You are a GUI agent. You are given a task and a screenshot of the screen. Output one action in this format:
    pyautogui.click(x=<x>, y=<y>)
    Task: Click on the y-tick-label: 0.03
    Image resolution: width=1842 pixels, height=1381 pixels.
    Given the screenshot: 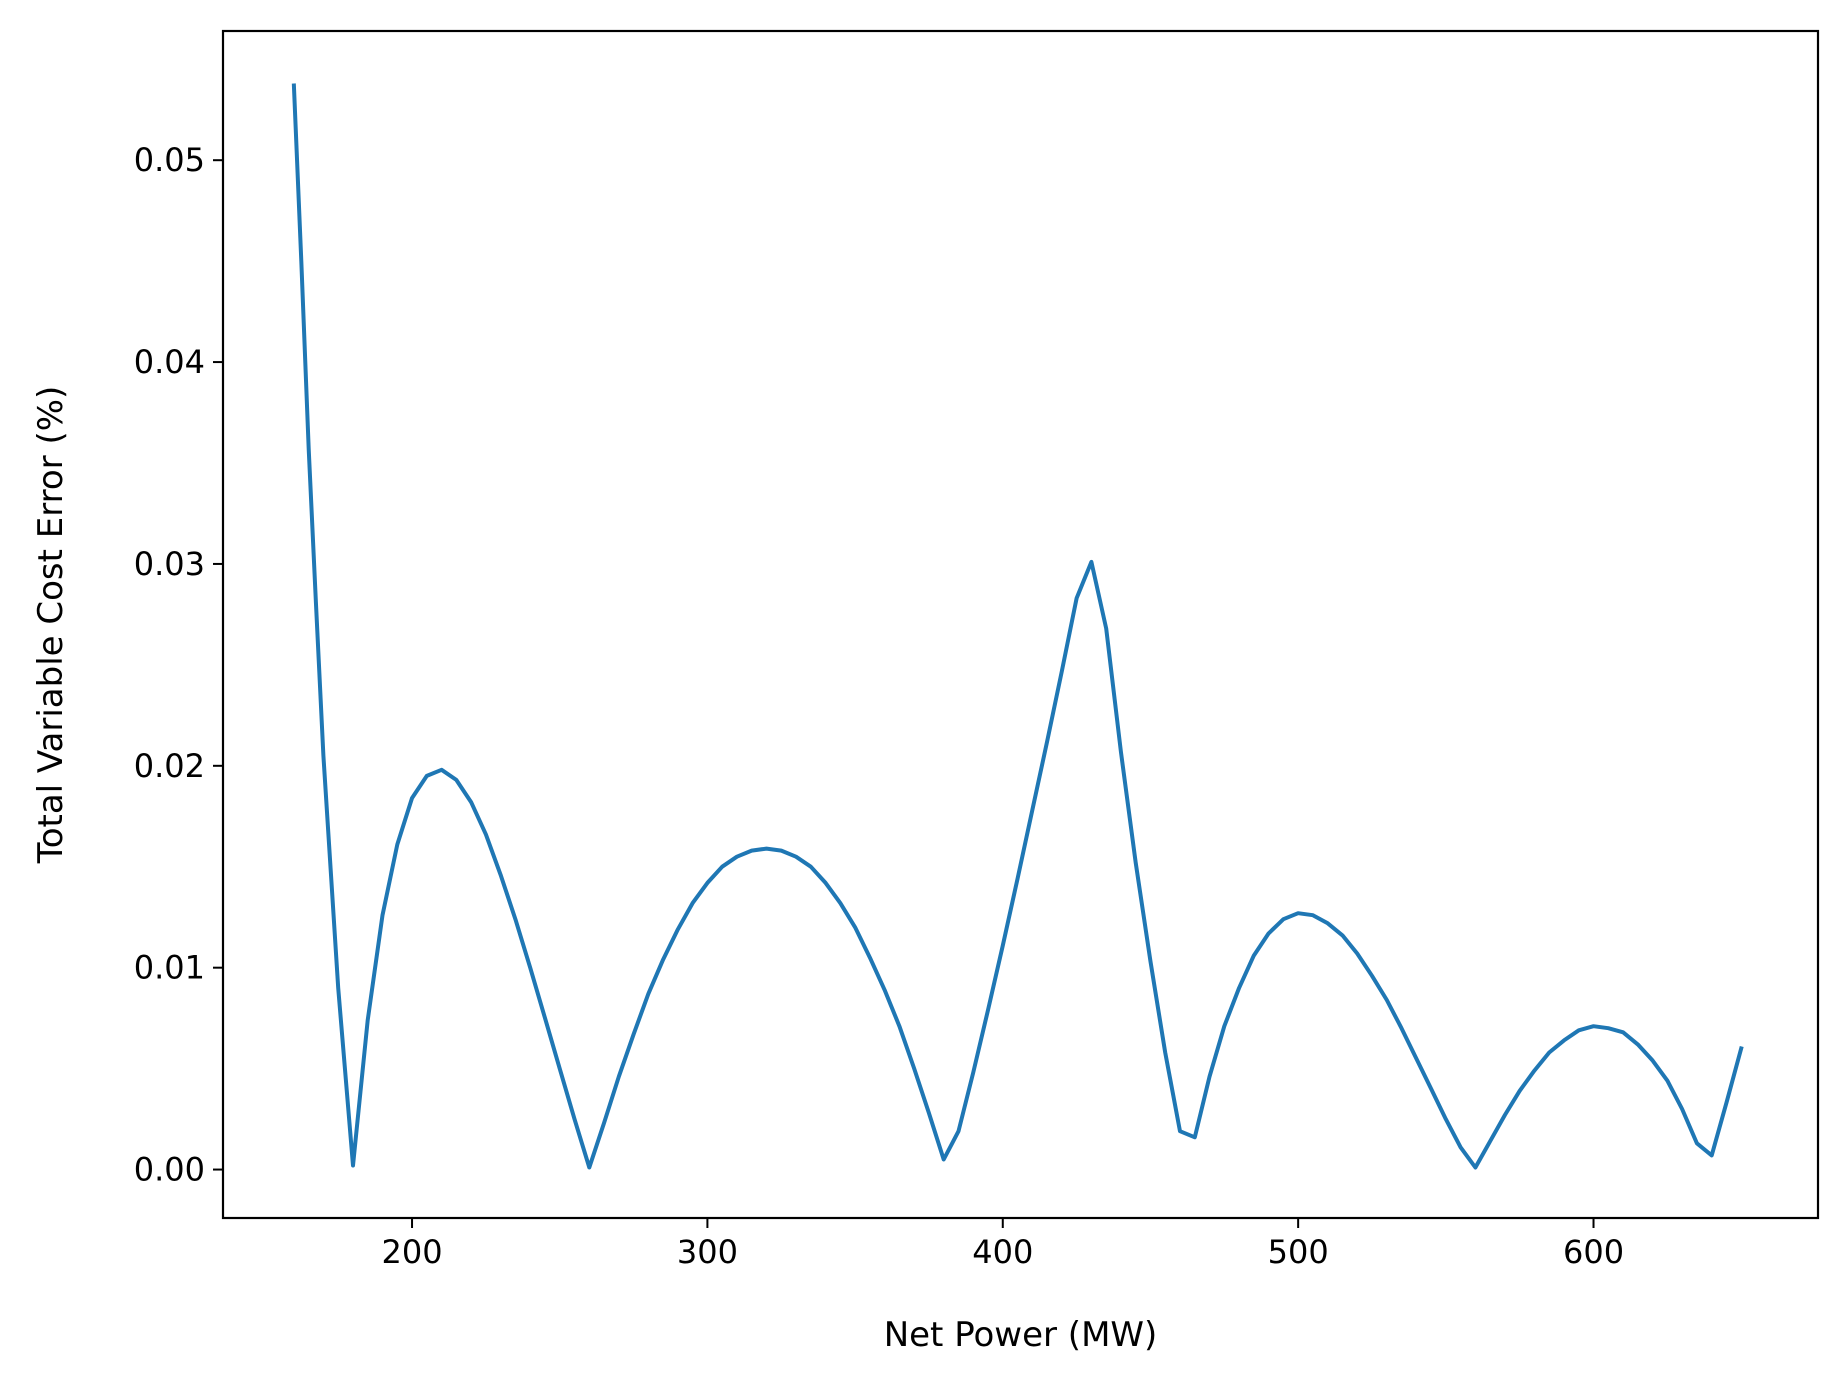 What is the action you would take?
    pyautogui.click(x=169, y=564)
    